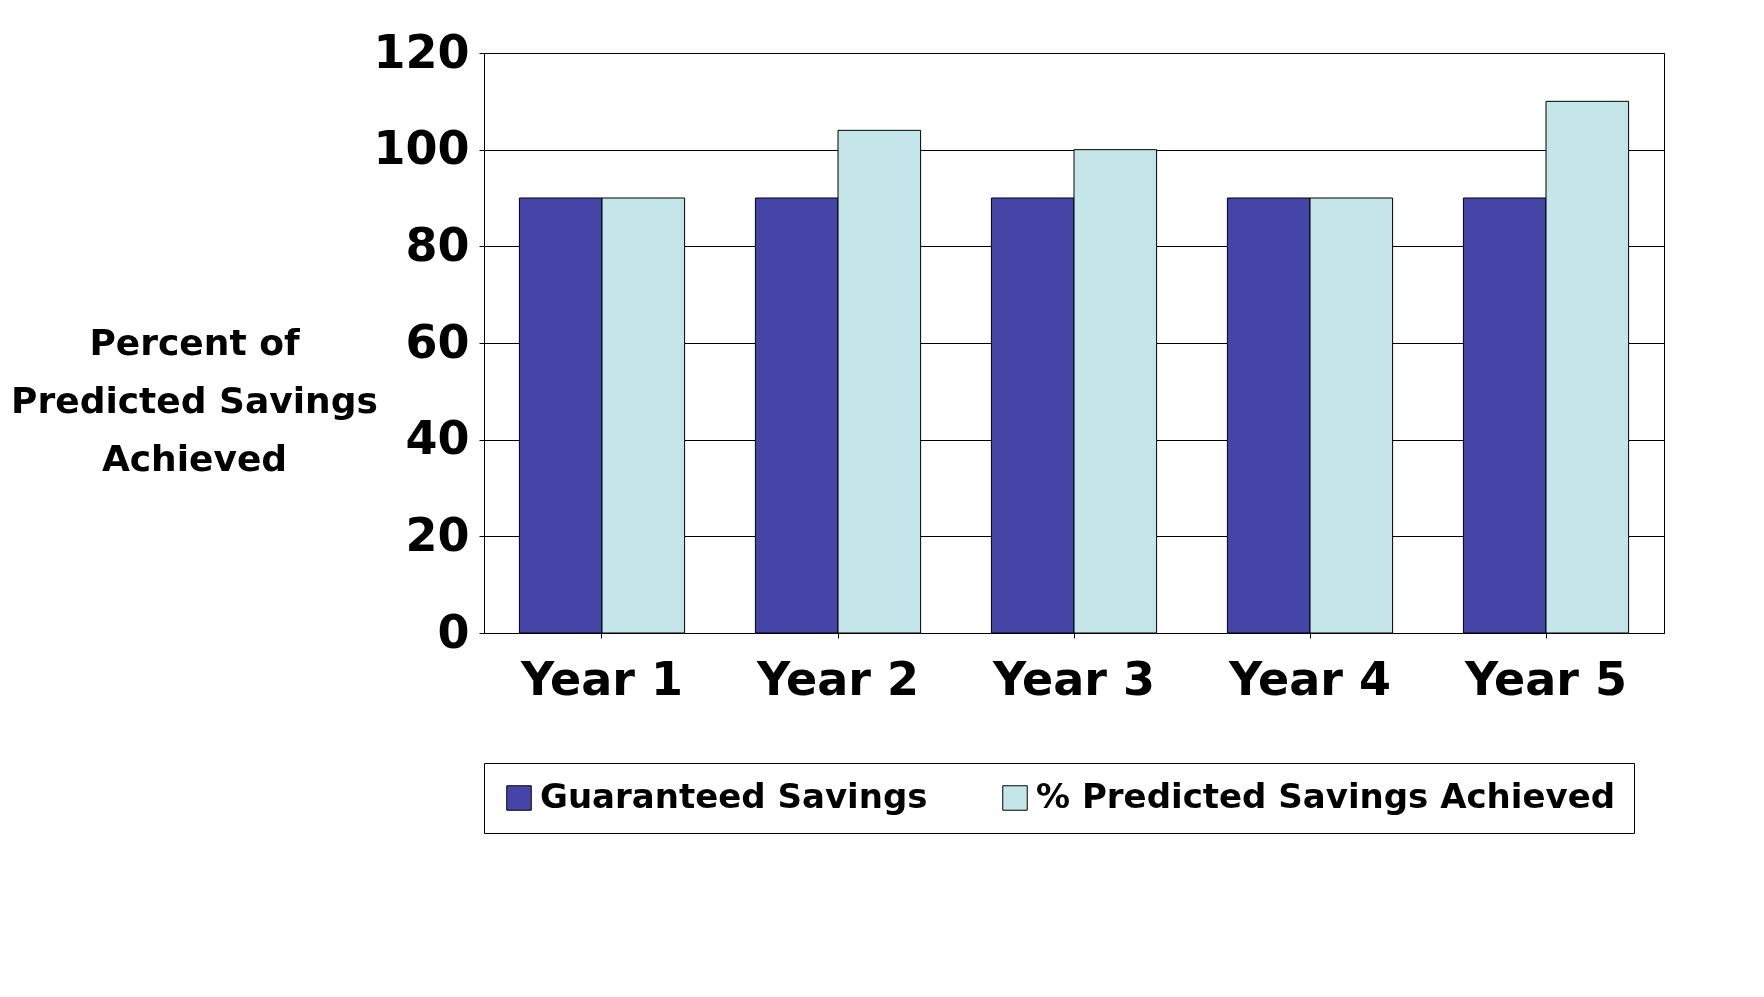 The width and height of the screenshot is (1764, 997). What do you see at coordinates (601, 678) in the screenshot?
I see `x-tick-label: Year 1` at bounding box center [601, 678].